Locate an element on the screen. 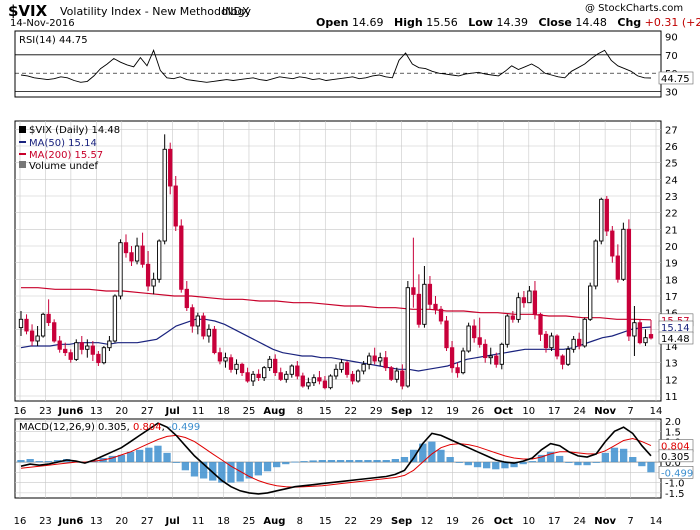 The width and height of the screenshot is (700, 530). price-x-label: Sep is located at coordinates (401, 411).